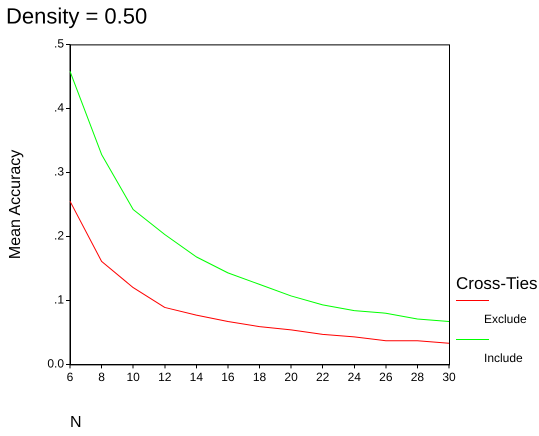 The width and height of the screenshot is (539, 436). Describe the element at coordinates (197, 377) in the screenshot. I see `x-tick-label: 14` at that location.